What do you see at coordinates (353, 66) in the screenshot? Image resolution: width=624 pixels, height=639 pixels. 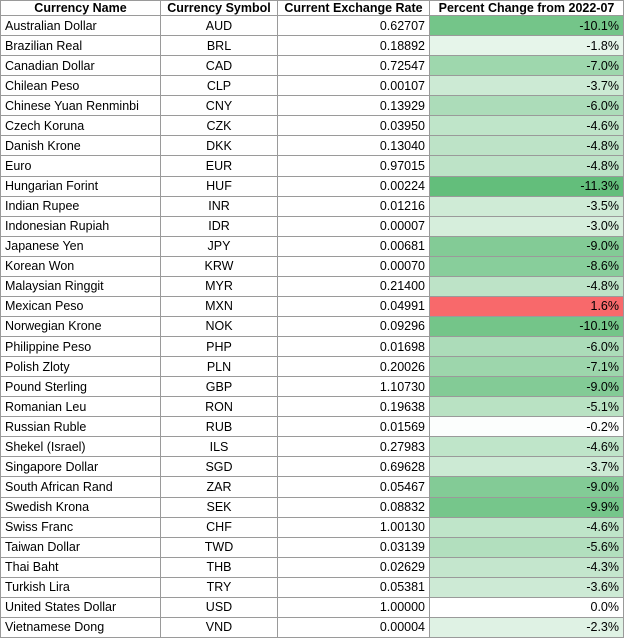 I see `exchange-rate: 0.72547` at bounding box center [353, 66].